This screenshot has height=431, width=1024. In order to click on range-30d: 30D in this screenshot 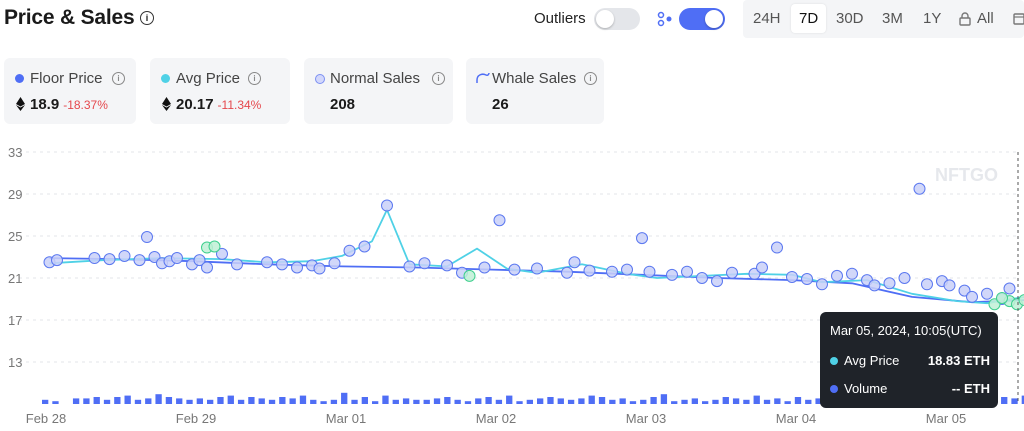, I will do `click(850, 18)`.